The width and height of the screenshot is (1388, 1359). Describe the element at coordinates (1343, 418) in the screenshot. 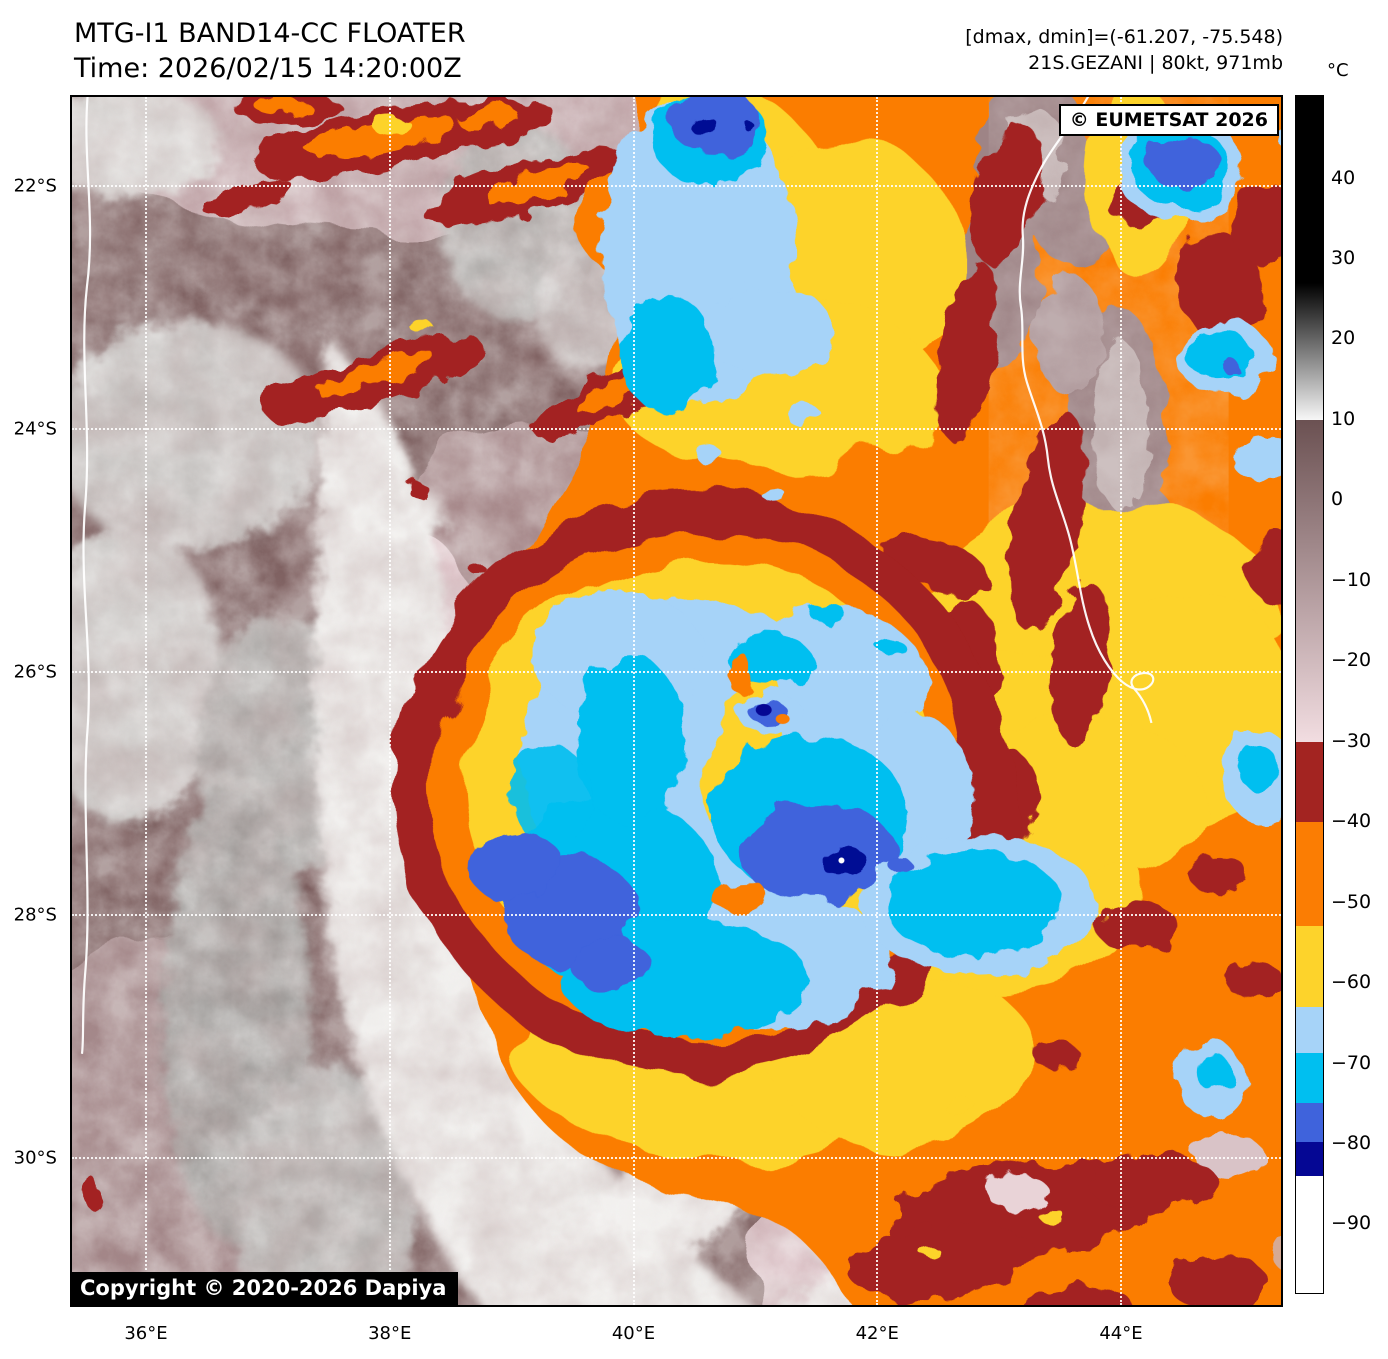

I see `colorbar-tick-label: 10` at that location.